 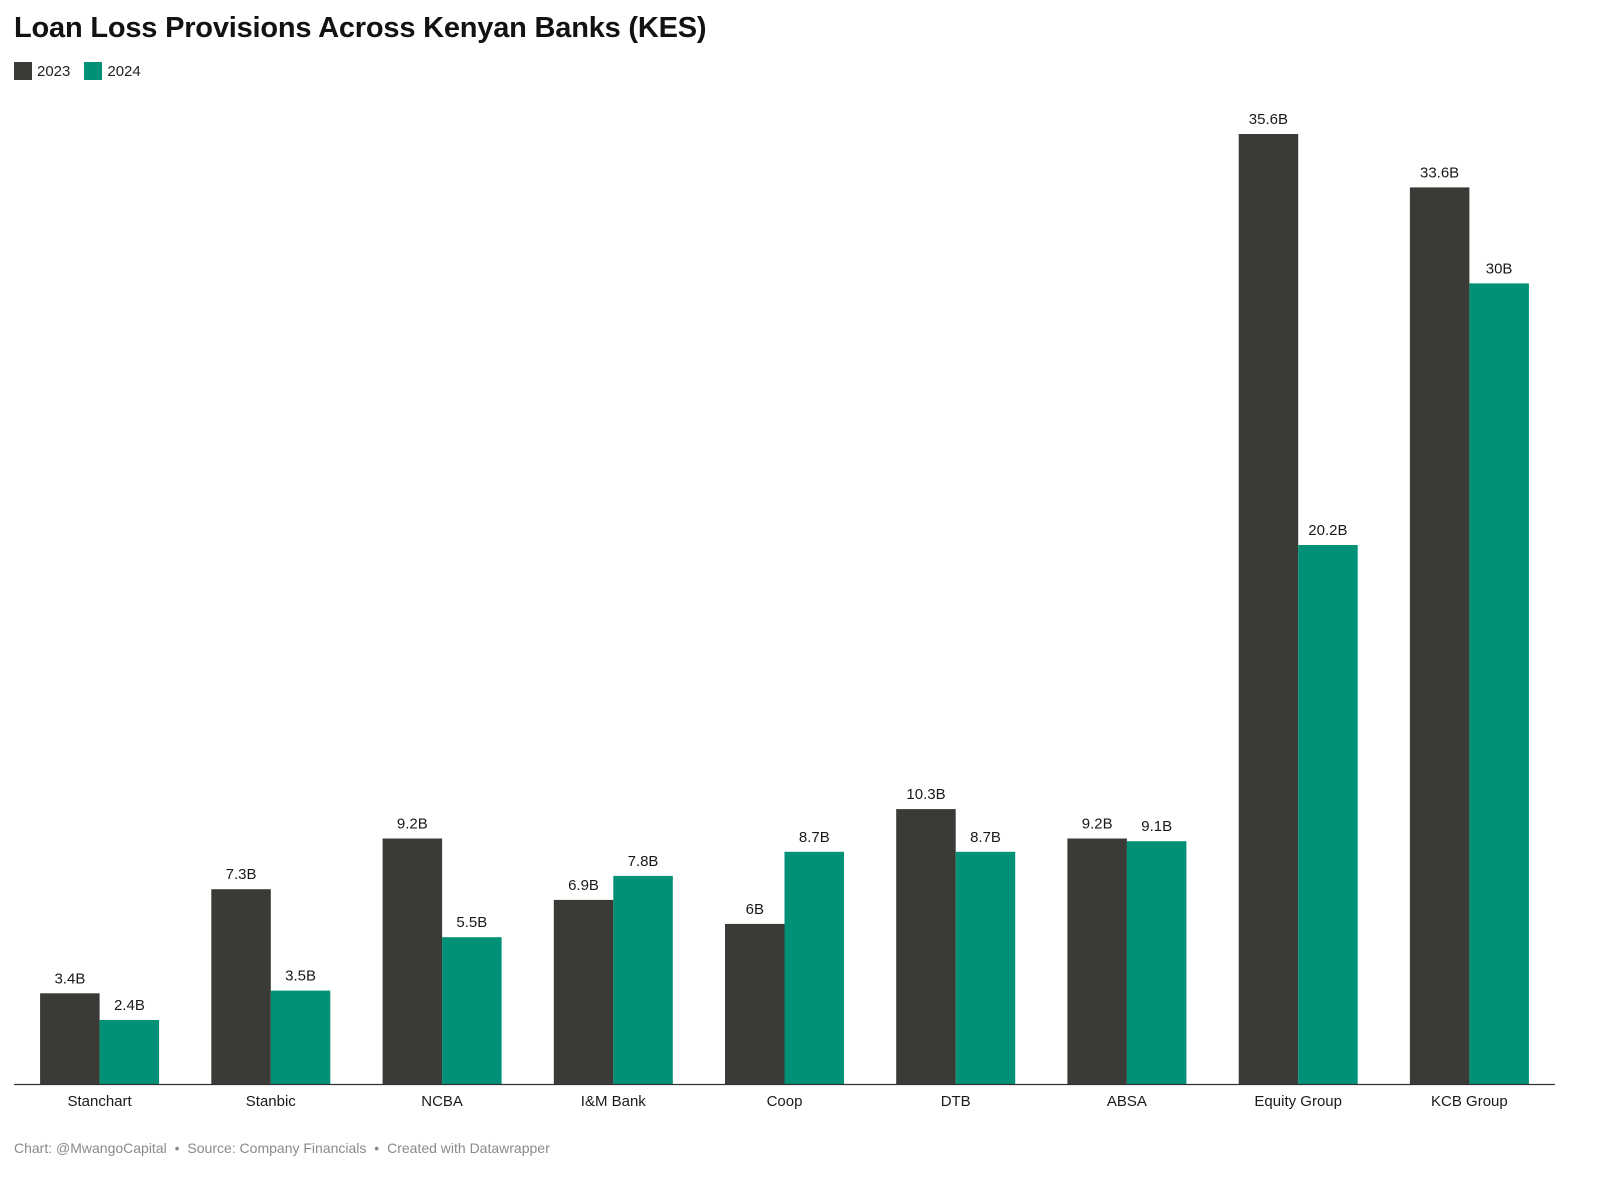 What do you see at coordinates (1097, 824) in the screenshot?
I see `data-label-absa-2023: 9.2B` at bounding box center [1097, 824].